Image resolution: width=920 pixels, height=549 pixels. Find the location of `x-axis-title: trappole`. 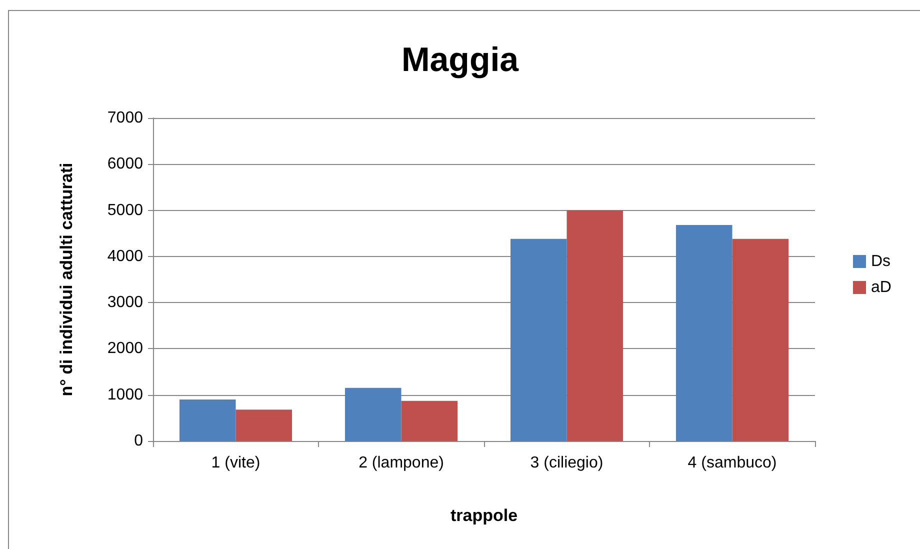

x-axis-title: trappole is located at coordinates (484, 515).